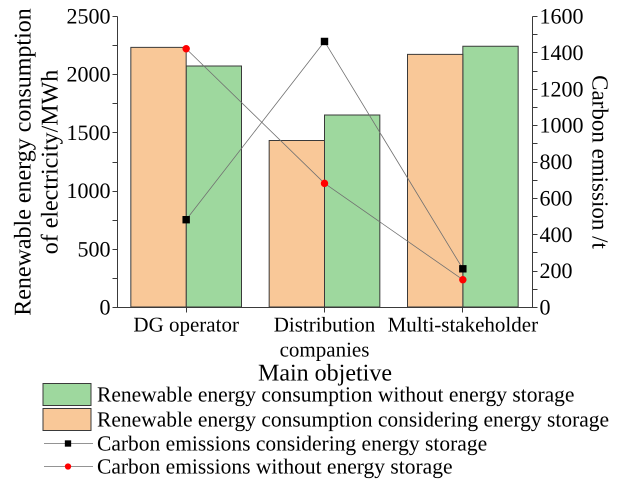 This screenshot has width=637, height=483. Describe the element at coordinates (545, 307) in the screenshot. I see `y2-tick-label: 0` at that location.